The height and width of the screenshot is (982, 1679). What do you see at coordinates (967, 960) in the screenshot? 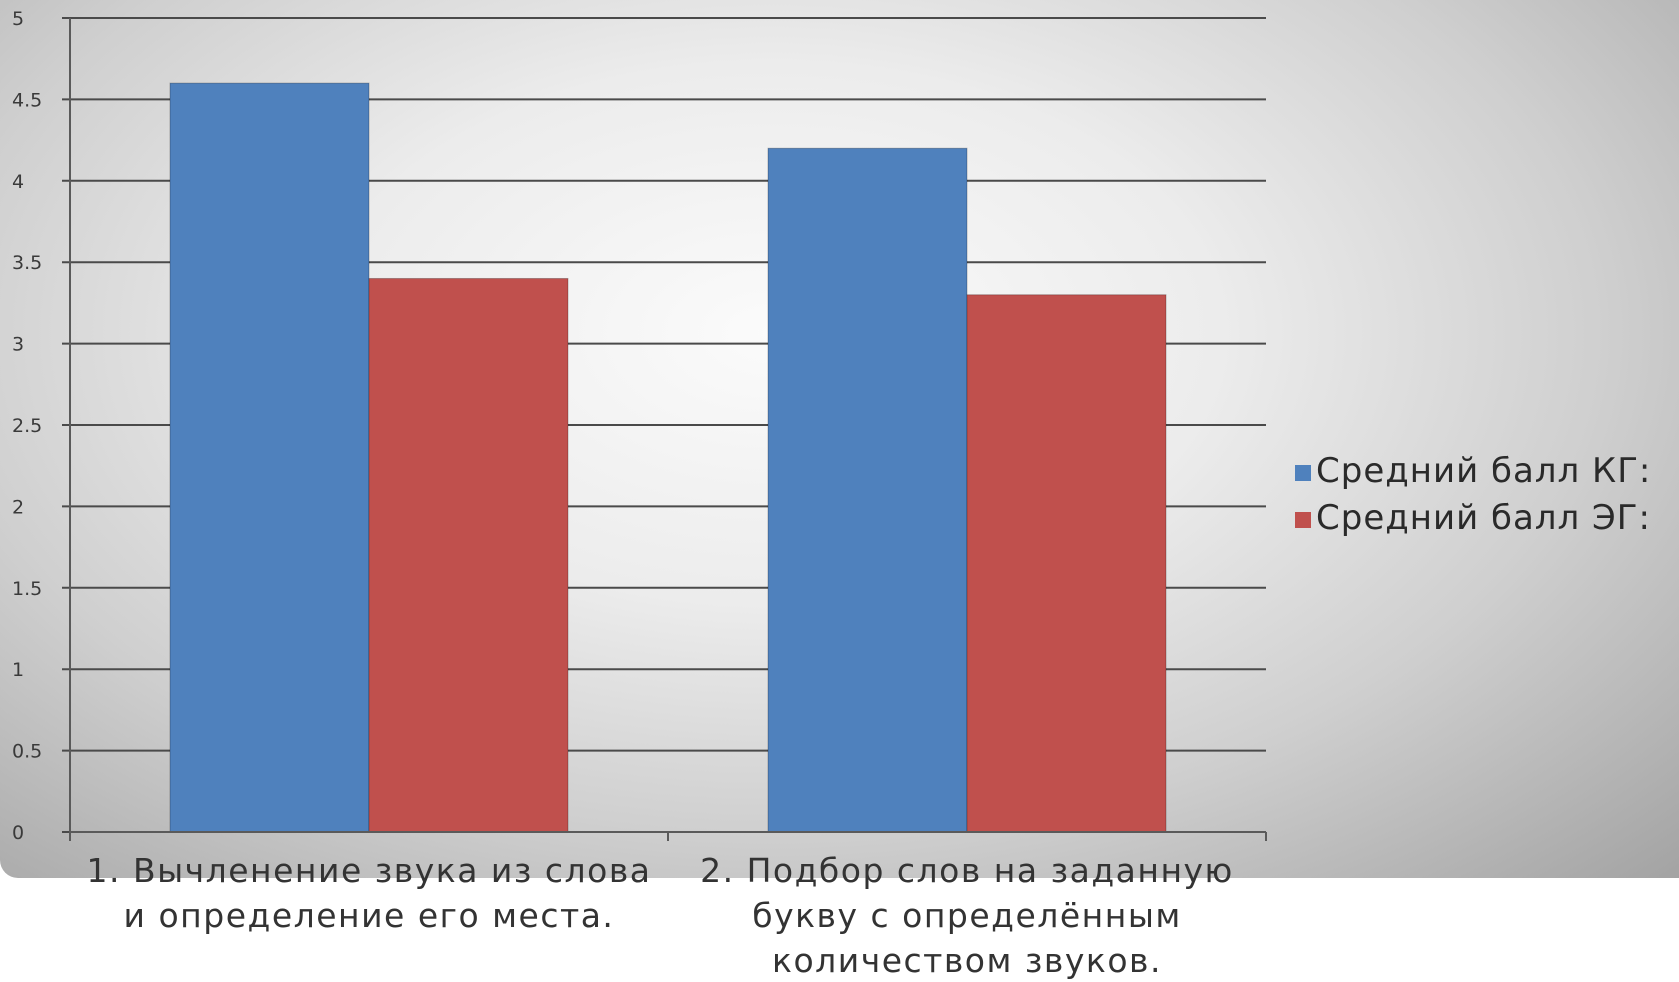
I see `x-category-label: количеством звуков.` at bounding box center [967, 960].